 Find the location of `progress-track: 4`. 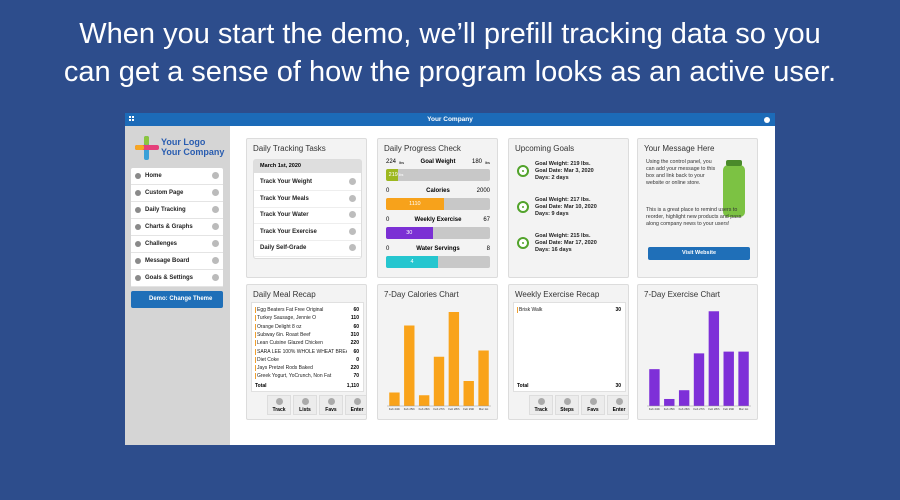

progress-track: 4 is located at coordinates (438, 262).